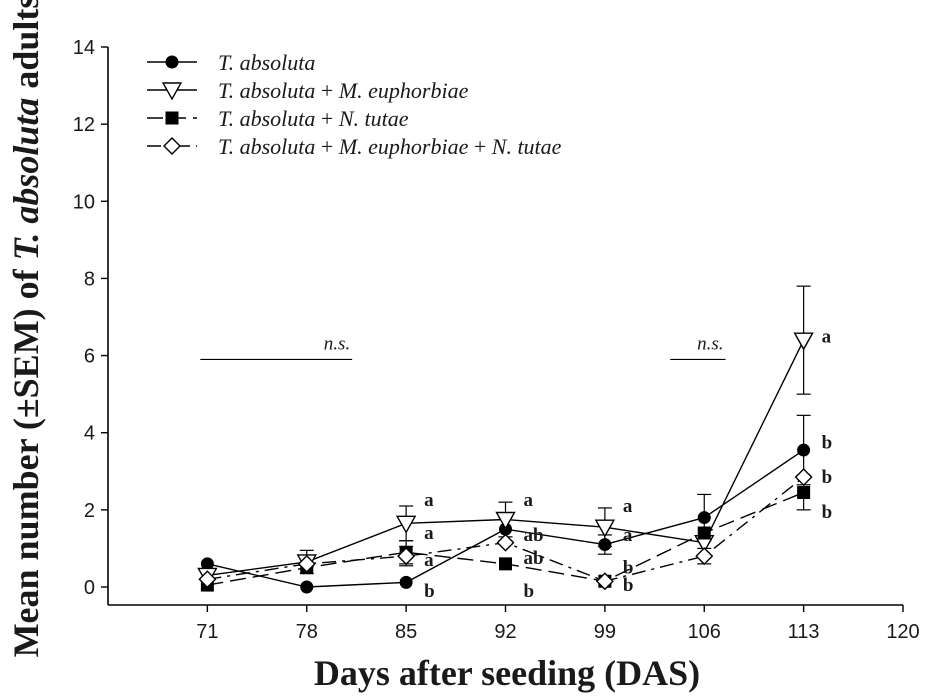 This screenshot has width=935, height=697. Describe the element at coordinates (84, 48) in the screenshot. I see `y-tick-label: 14` at that location.